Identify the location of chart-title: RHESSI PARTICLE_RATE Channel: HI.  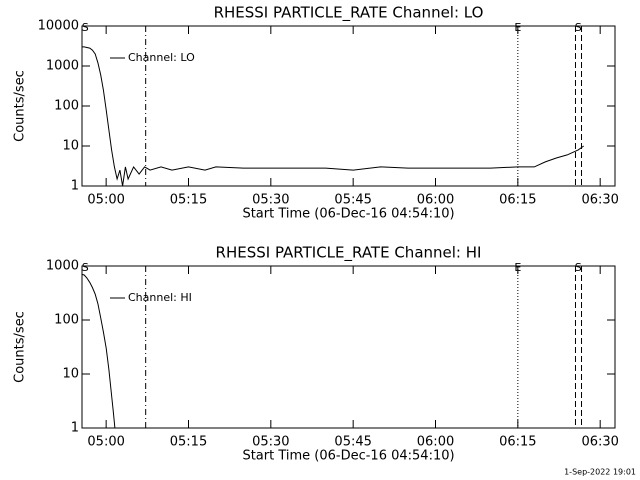
(349, 253).